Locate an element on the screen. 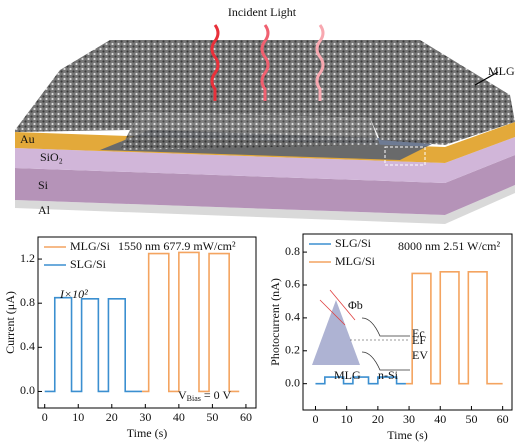 The image size is (520, 446). inset-label: MLG is located at coordinates (347, 375).